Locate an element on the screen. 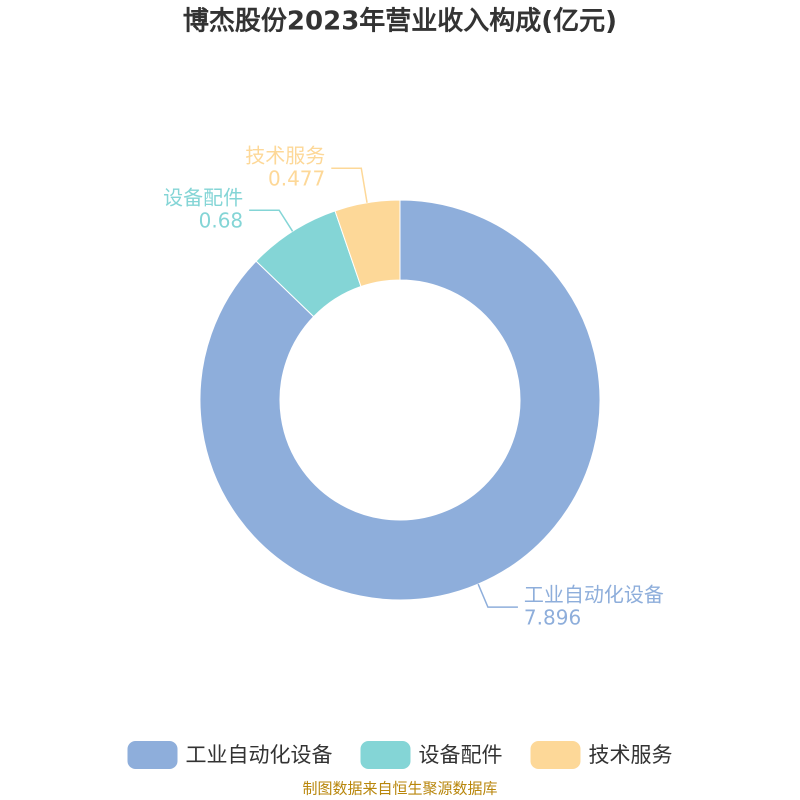 Image resolution: width=800 pixels, height=800 pixels. slice-value: 0.477 is located at coordinates (296, 179).